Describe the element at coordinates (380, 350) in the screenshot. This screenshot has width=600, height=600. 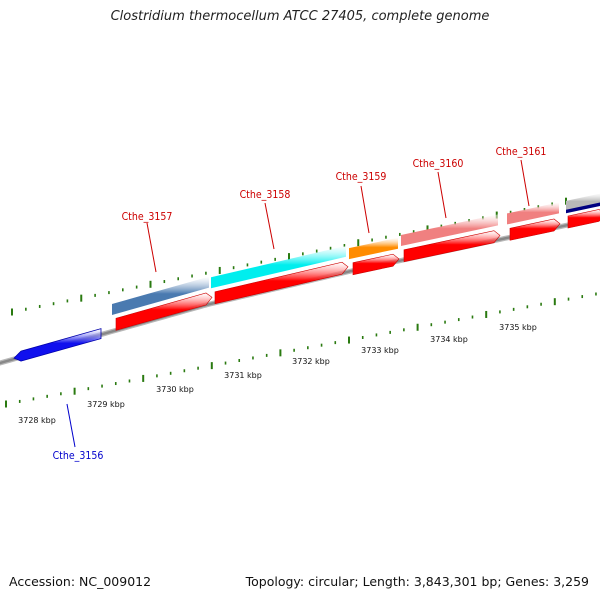
I see `scale-label: 3733 kbp` at that location.